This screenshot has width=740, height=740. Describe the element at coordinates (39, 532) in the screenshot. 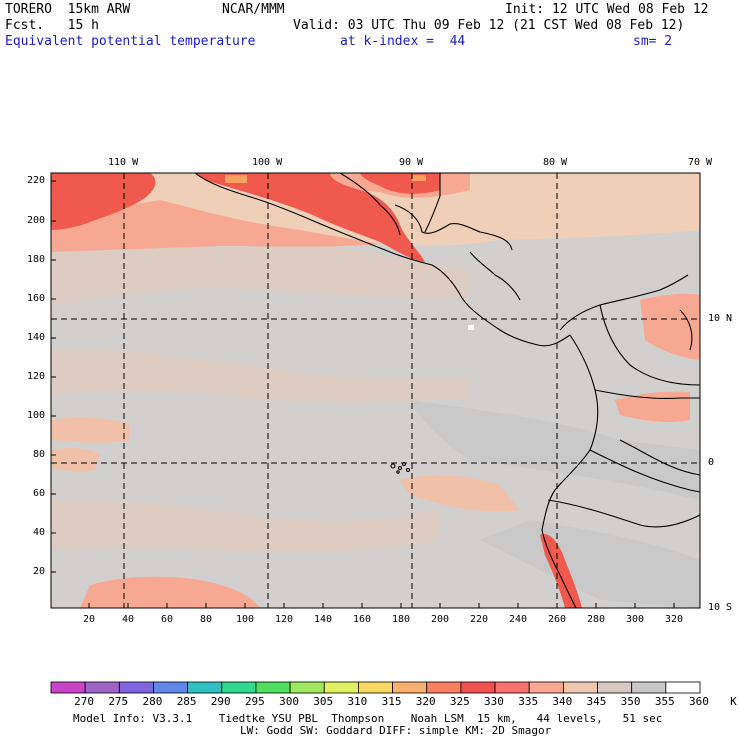

I see `grid-y-label: 40` at that location.